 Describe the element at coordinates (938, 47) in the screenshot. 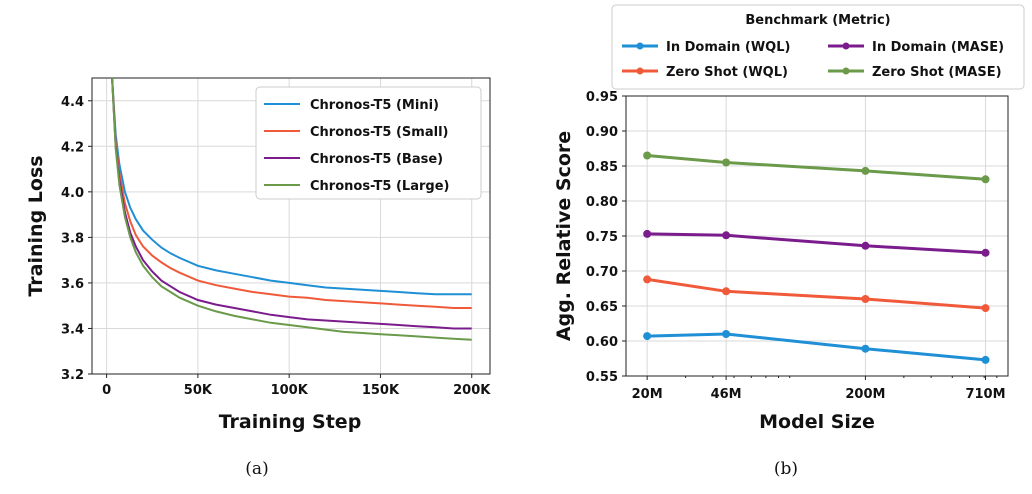

I see `legend-label: In Domain (MASE)` at that location.